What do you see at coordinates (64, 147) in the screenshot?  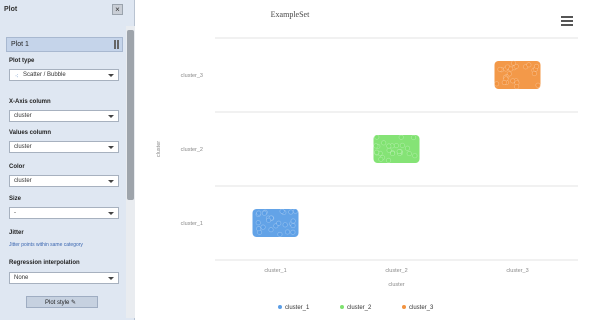 I see `values-column-select: cluster` at bounding box center [64, 147].